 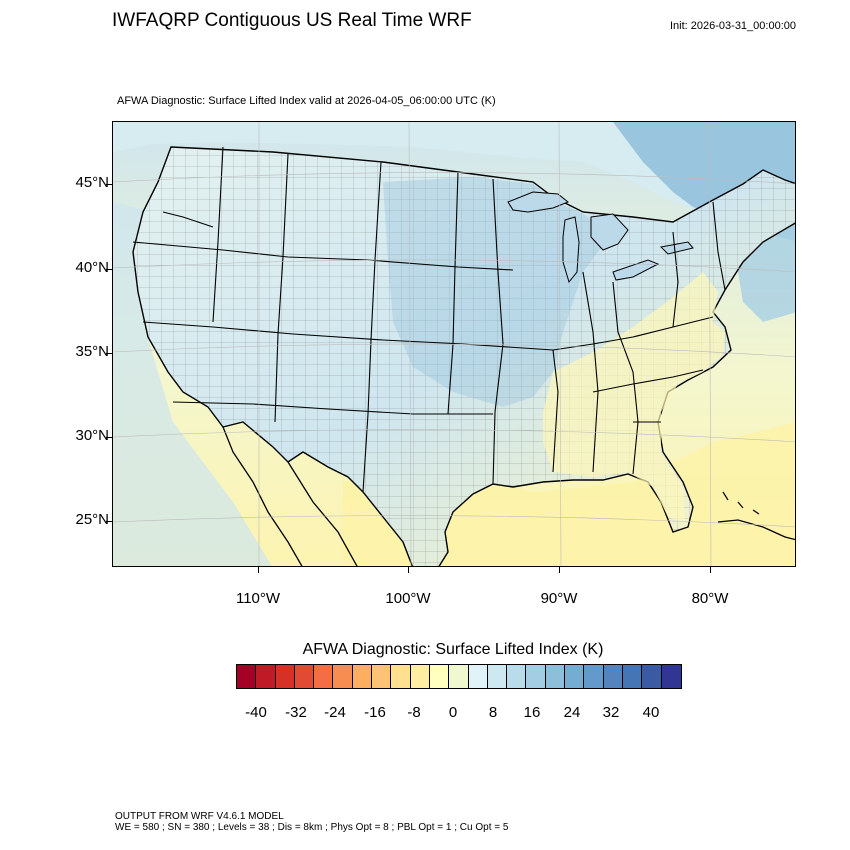 What do you see at coordinates (532, 712) in the screenshot?
I see `colorbar-label: 16` at bounding box center [532, 712].